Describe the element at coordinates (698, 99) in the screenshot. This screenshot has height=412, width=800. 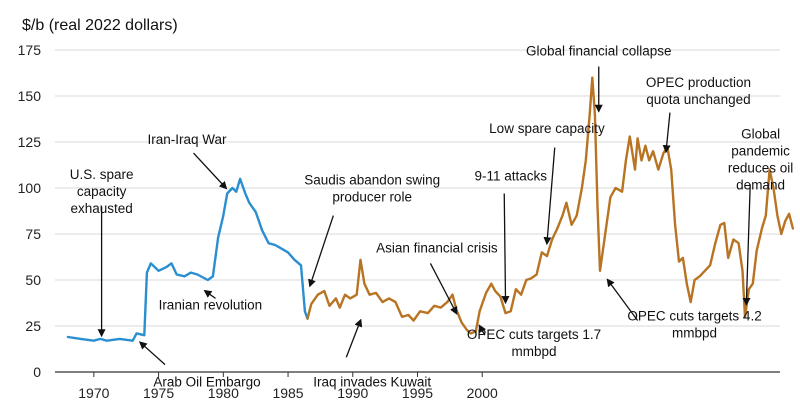
I see `annotation-label: quota unchanged` at that location.